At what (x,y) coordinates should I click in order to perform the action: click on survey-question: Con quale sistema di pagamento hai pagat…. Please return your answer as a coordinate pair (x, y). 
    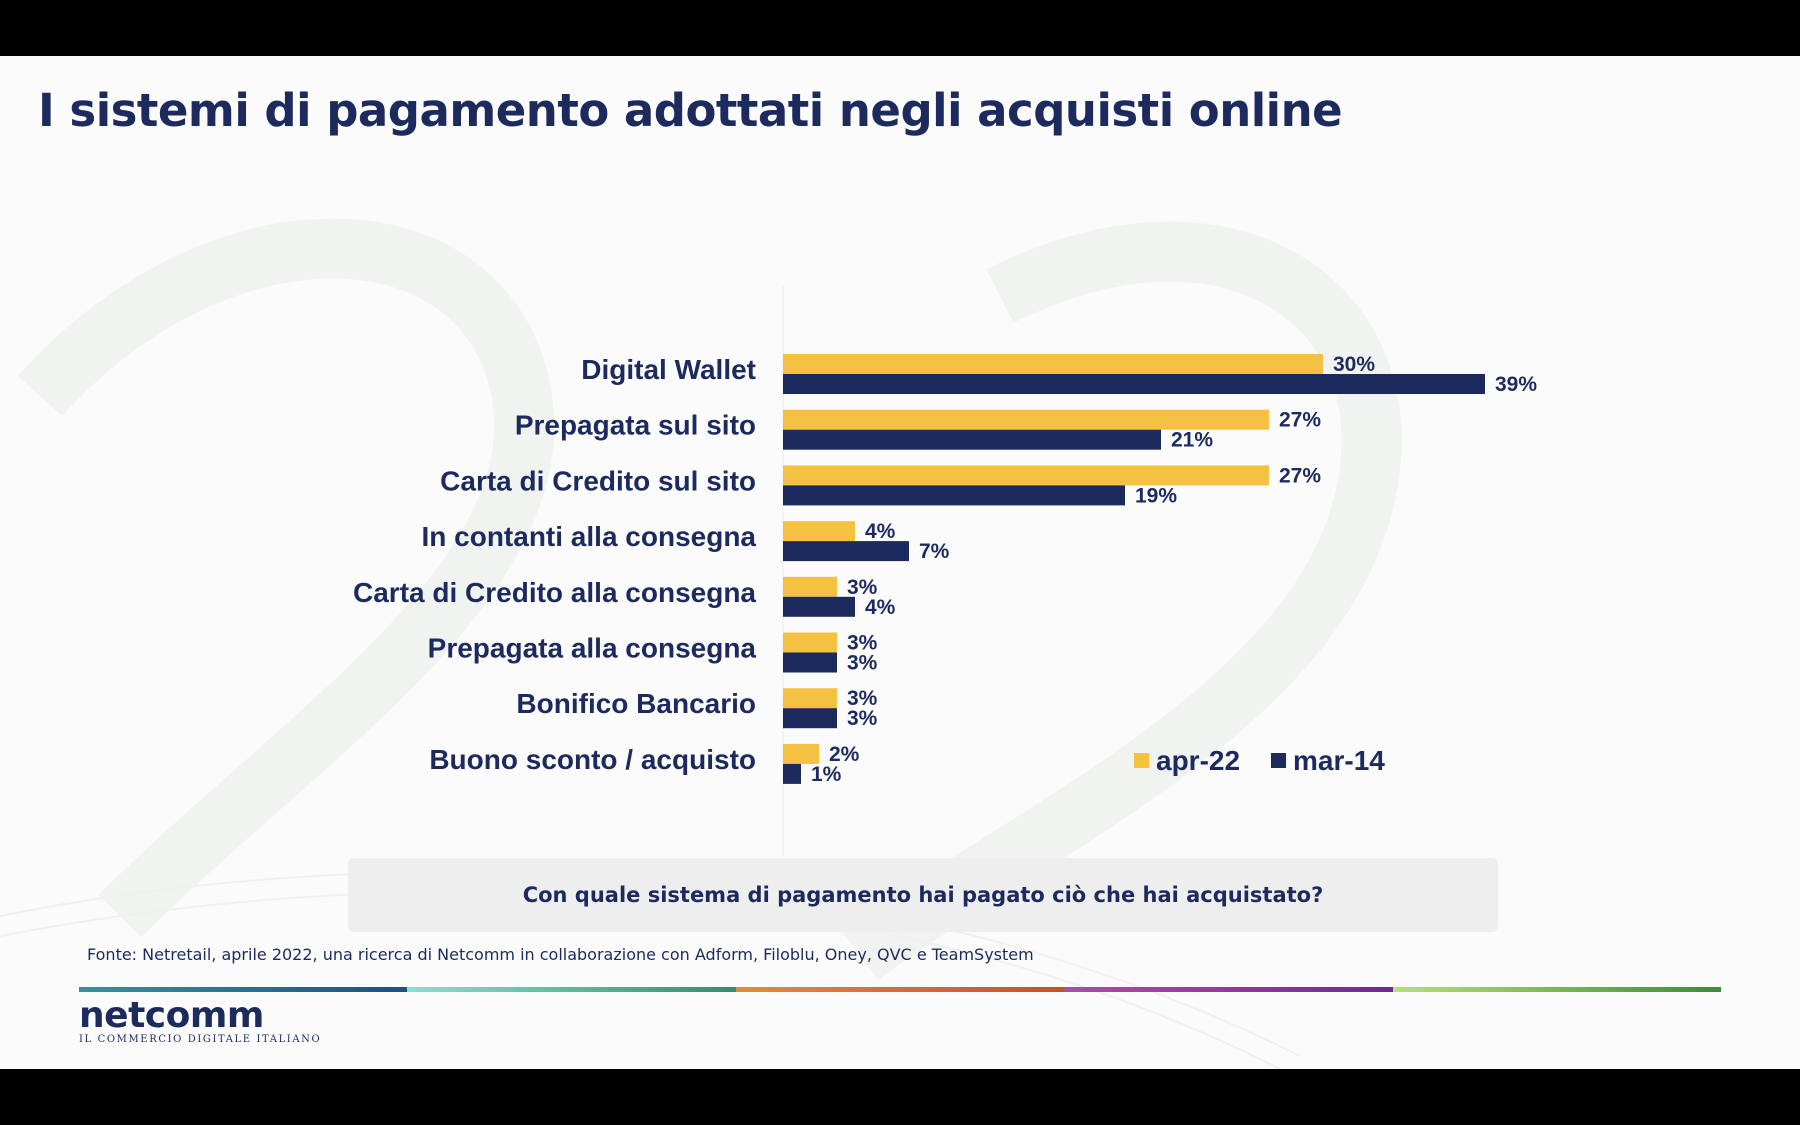
    Looking at the image, I should click on (923, 895).